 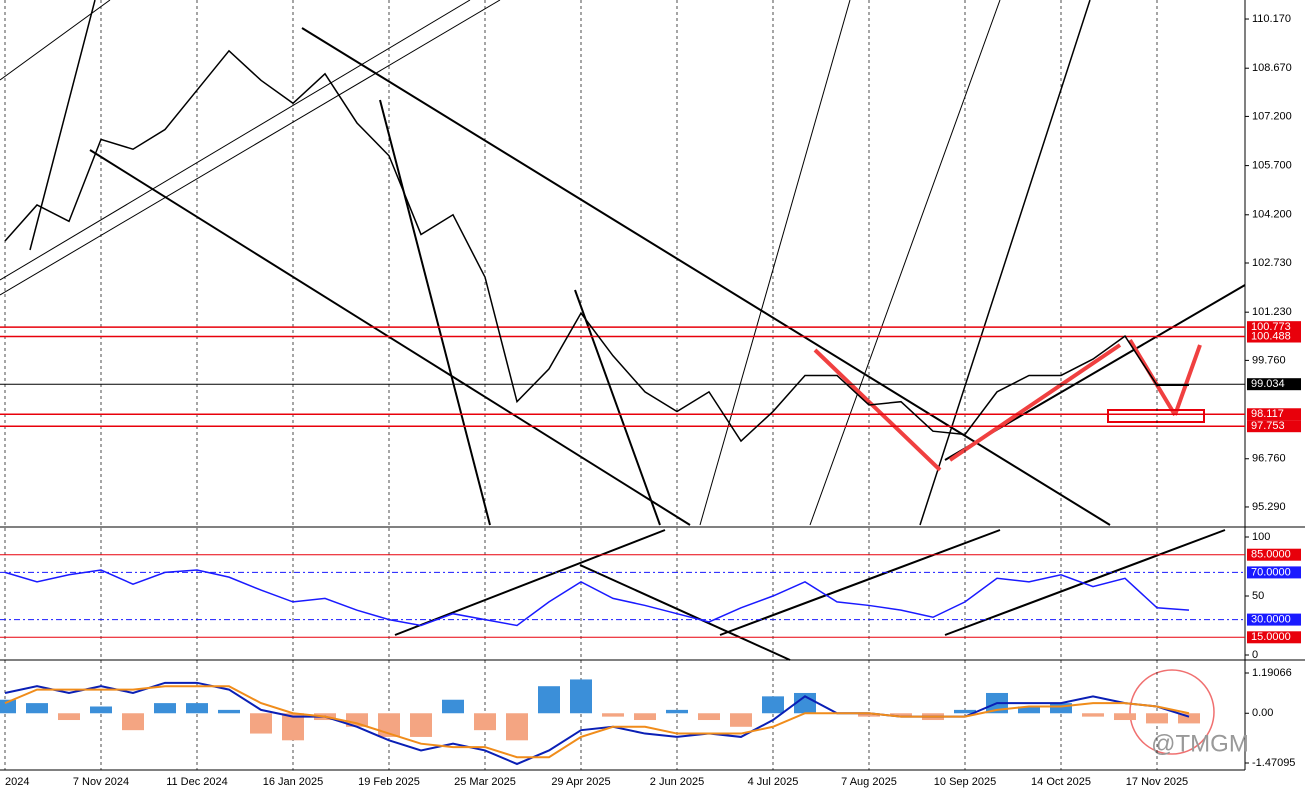 I want to click on level-label: 85.0000, so click(x=1271, y=555).